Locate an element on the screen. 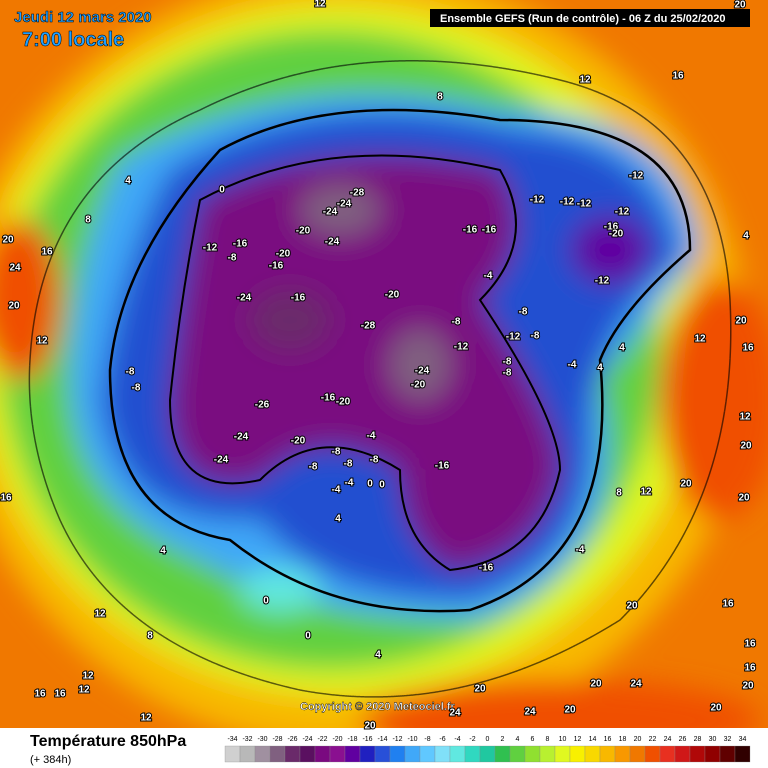 The image size is (768, 768). scale-label: -34 is located at coordinates (232, 739).